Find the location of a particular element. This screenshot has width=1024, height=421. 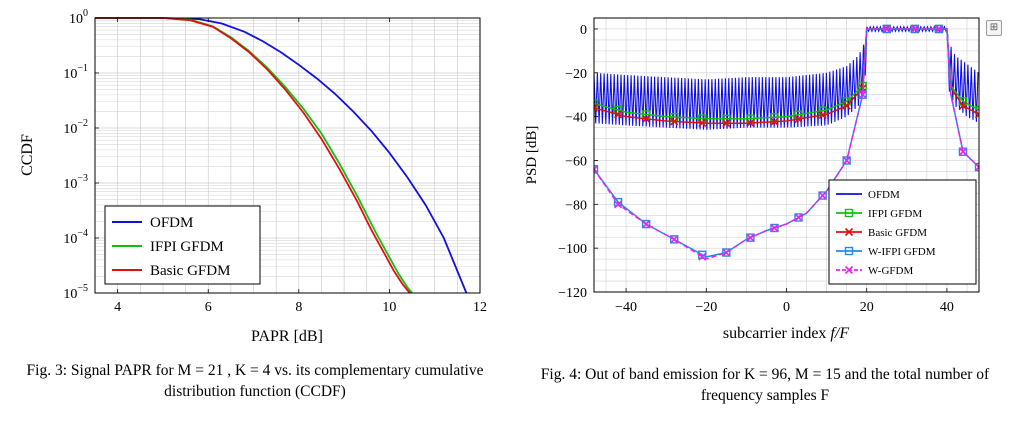

psd-y-tick-label: −120 is located at coordinates (572, 293).